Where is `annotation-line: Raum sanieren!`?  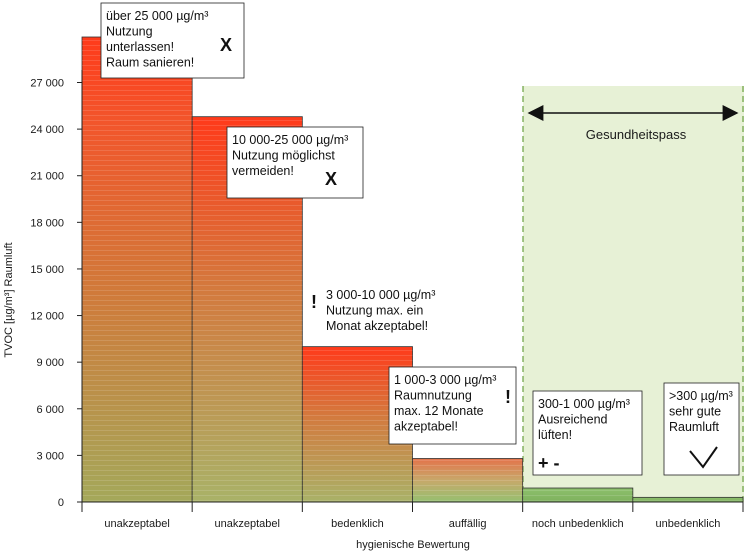 annotation-line: Raum sanieren! is located at coordinates (150, 63).